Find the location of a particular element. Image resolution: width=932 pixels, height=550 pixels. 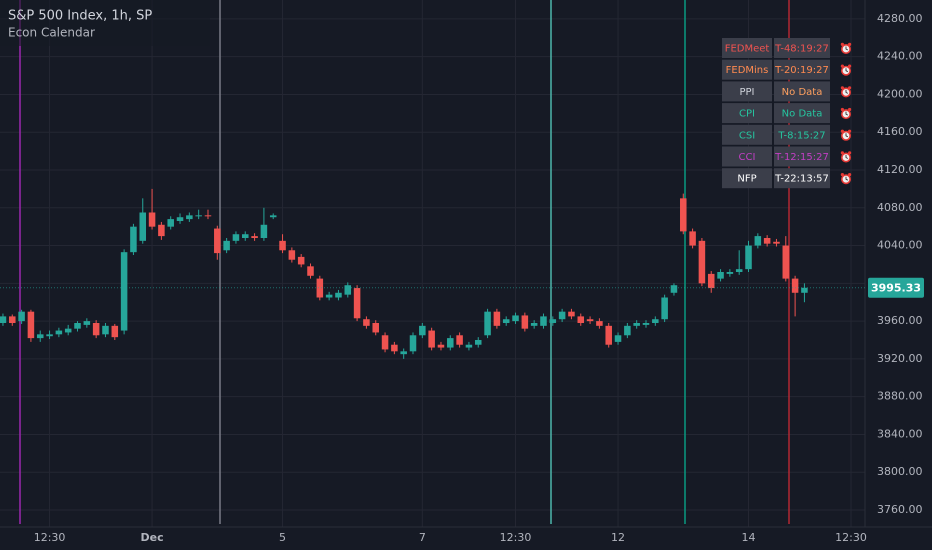

event-name: PPI is located at coordinates (746, 92).